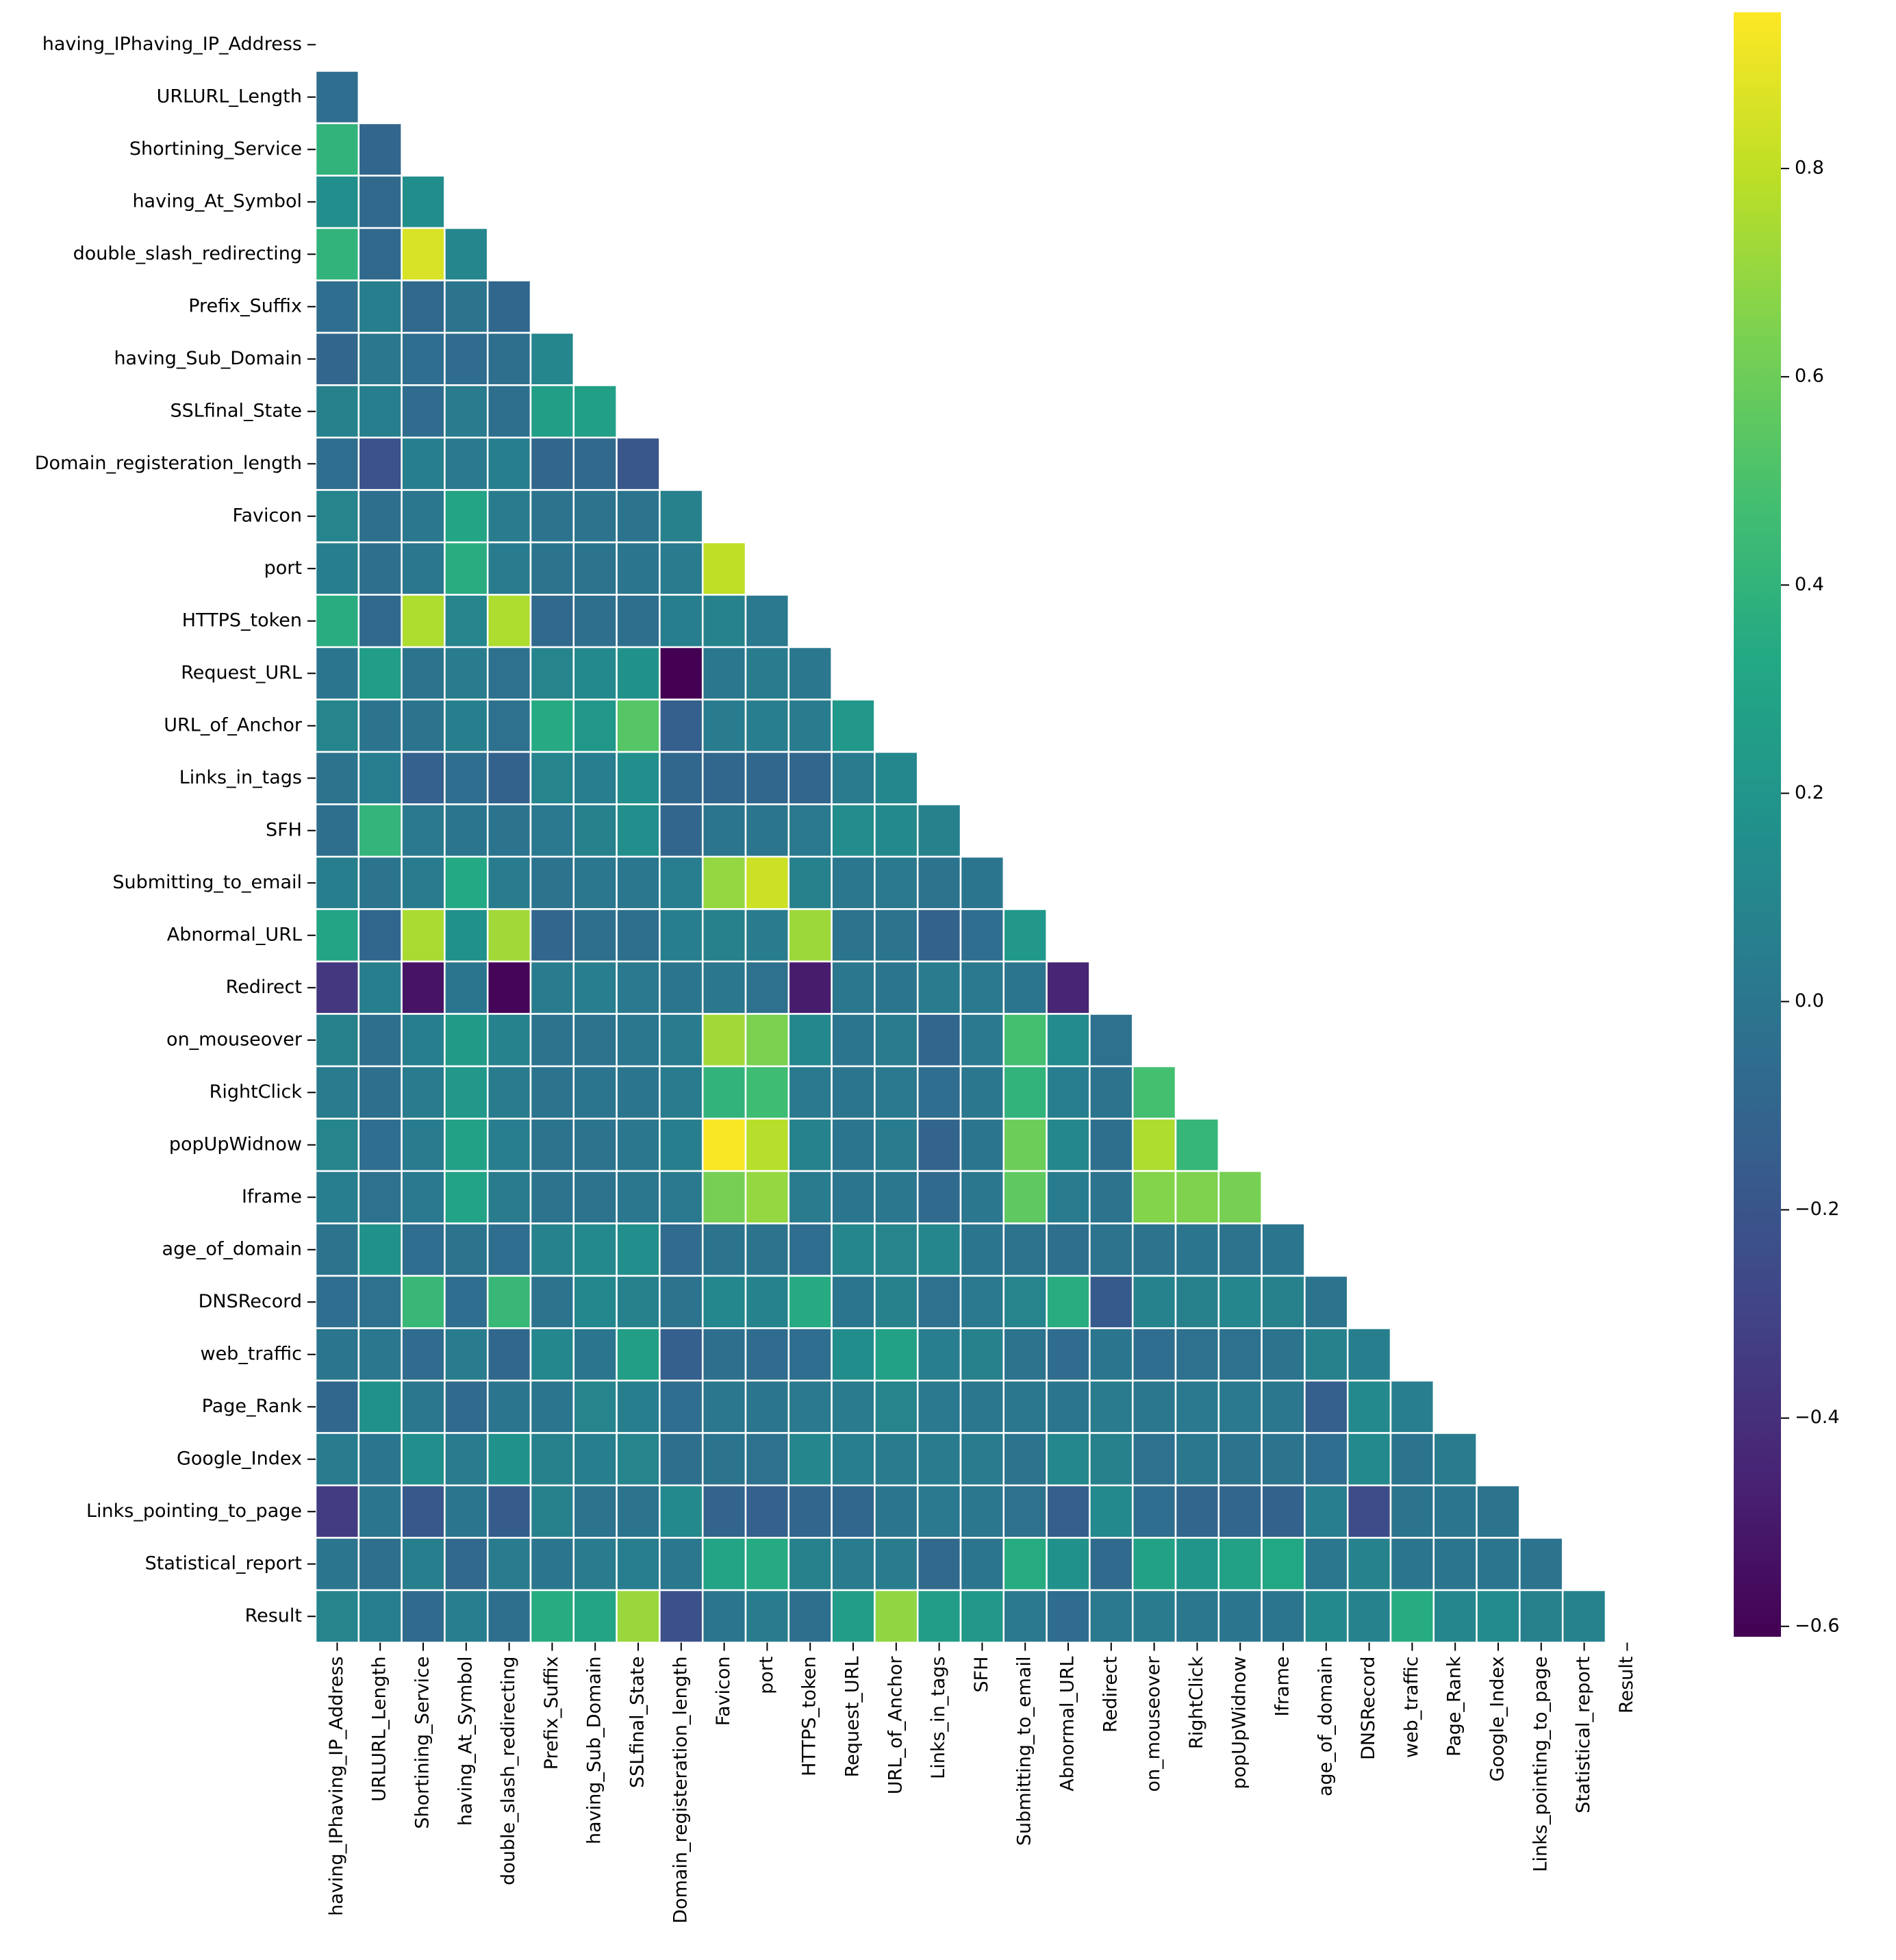 This screenshot has width=1896, height=1960. What do you see at coordinates (284, 830) in the screenshot?
I see `y-tick-label: SFH` at bounding box center [284, 830].